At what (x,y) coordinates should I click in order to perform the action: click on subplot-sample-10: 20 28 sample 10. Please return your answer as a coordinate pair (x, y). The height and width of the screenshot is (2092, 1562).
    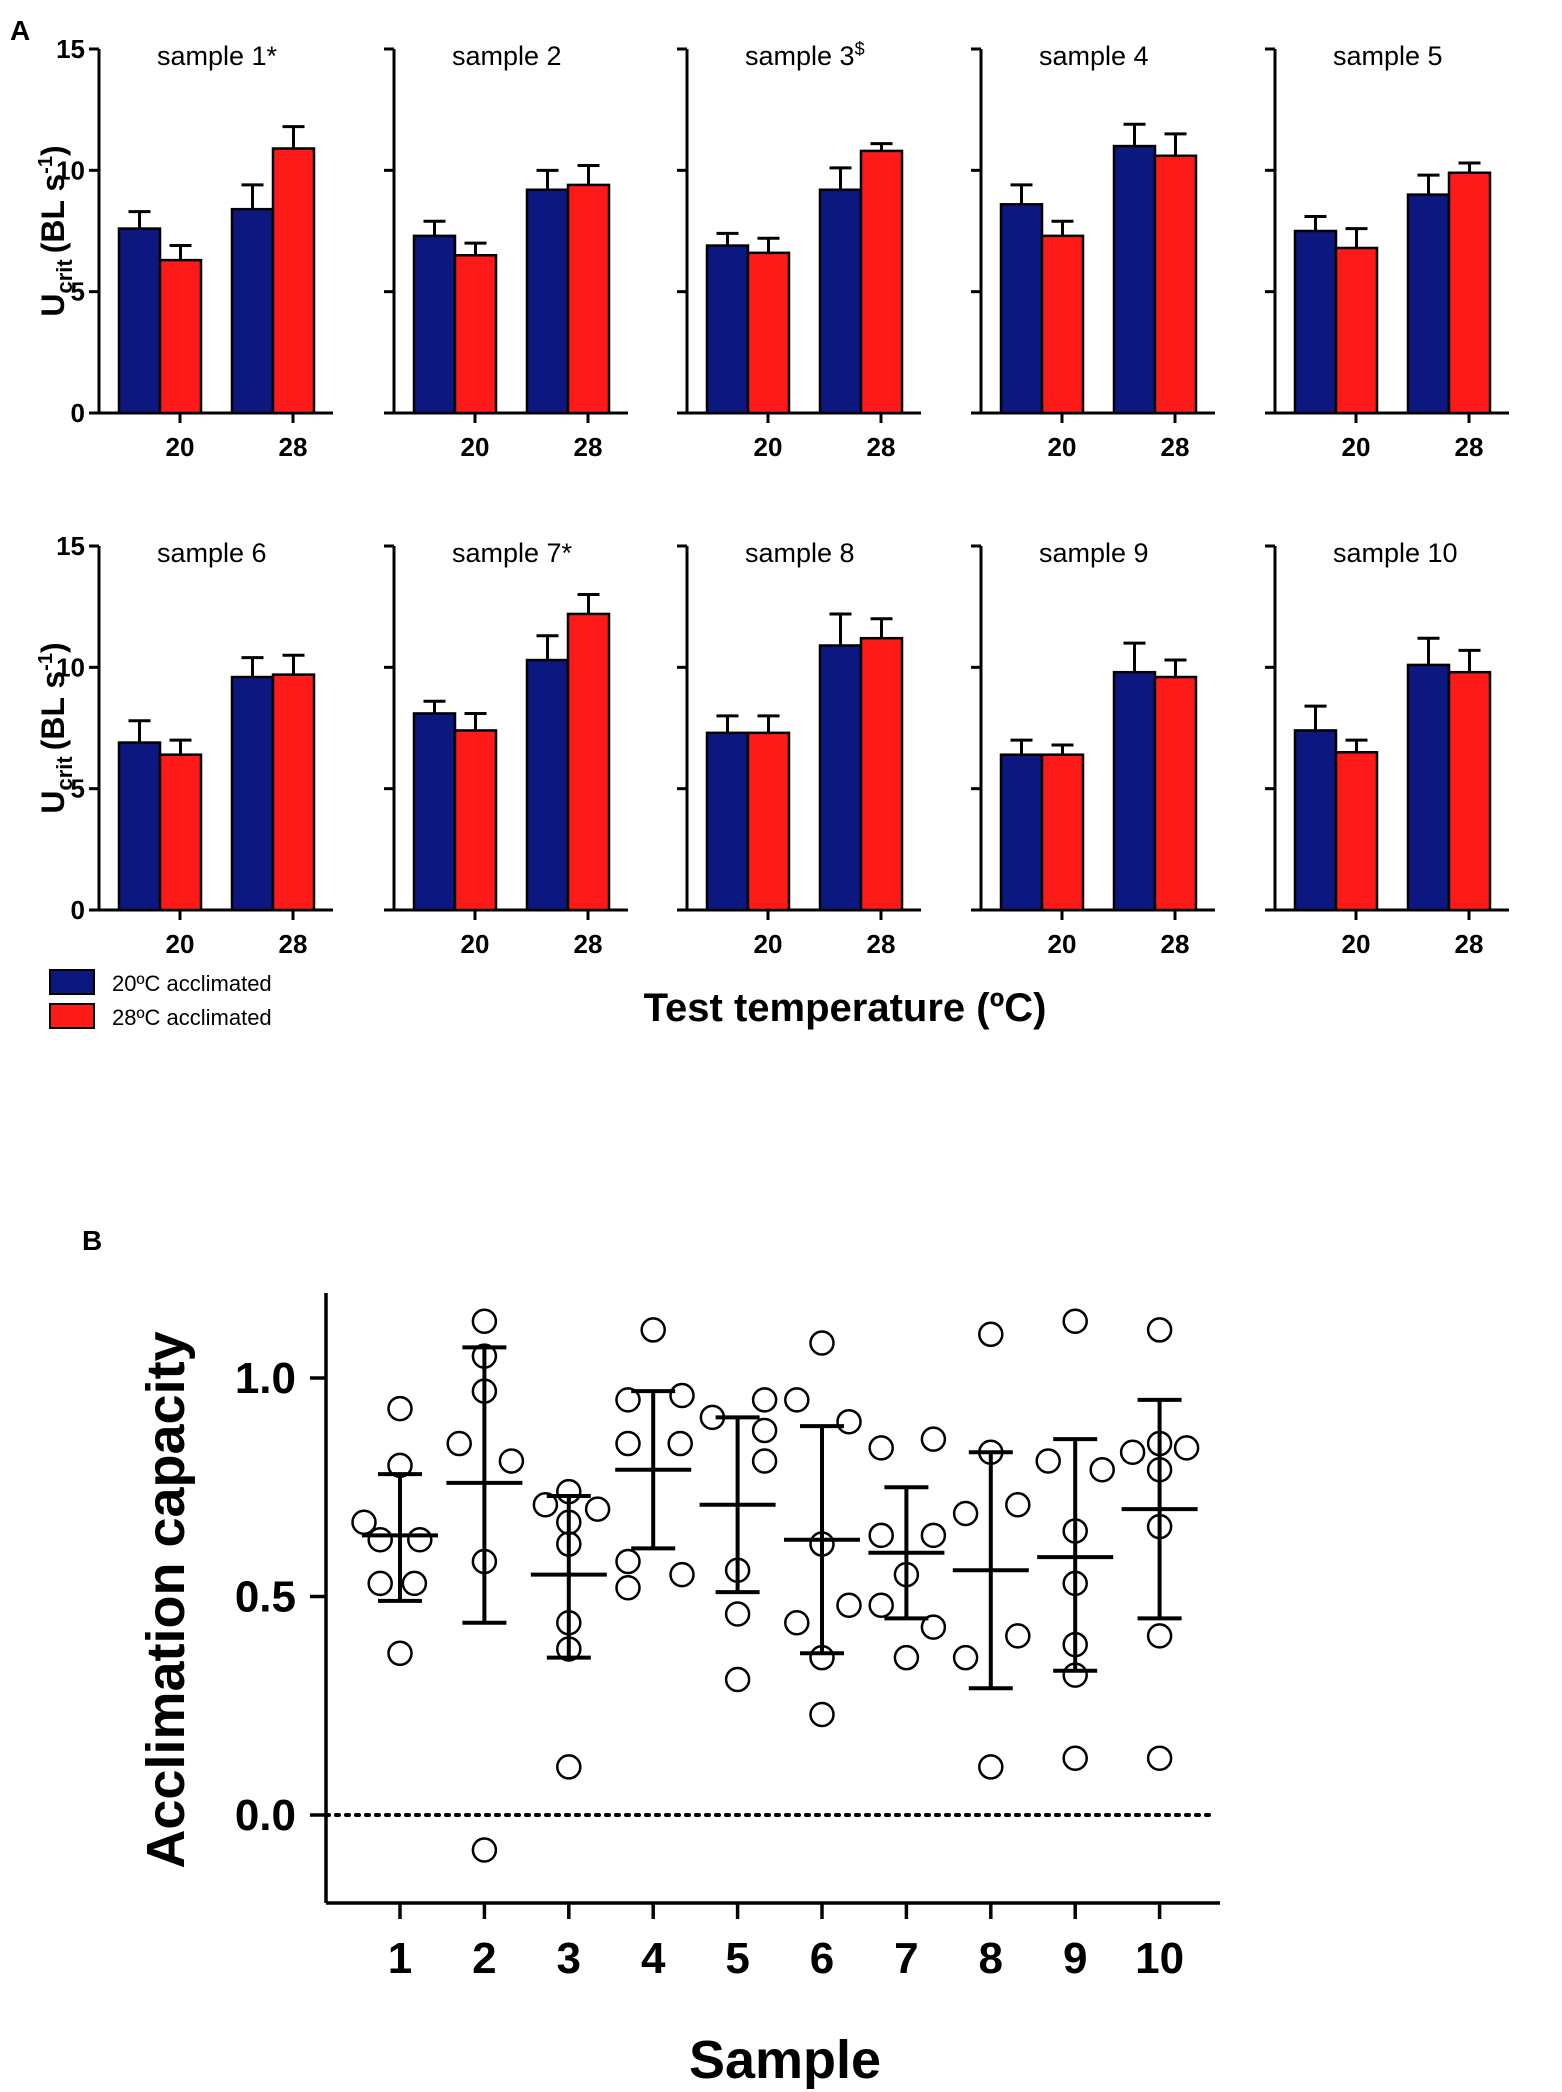
    Looking at the image, I should click on (1387, 748).